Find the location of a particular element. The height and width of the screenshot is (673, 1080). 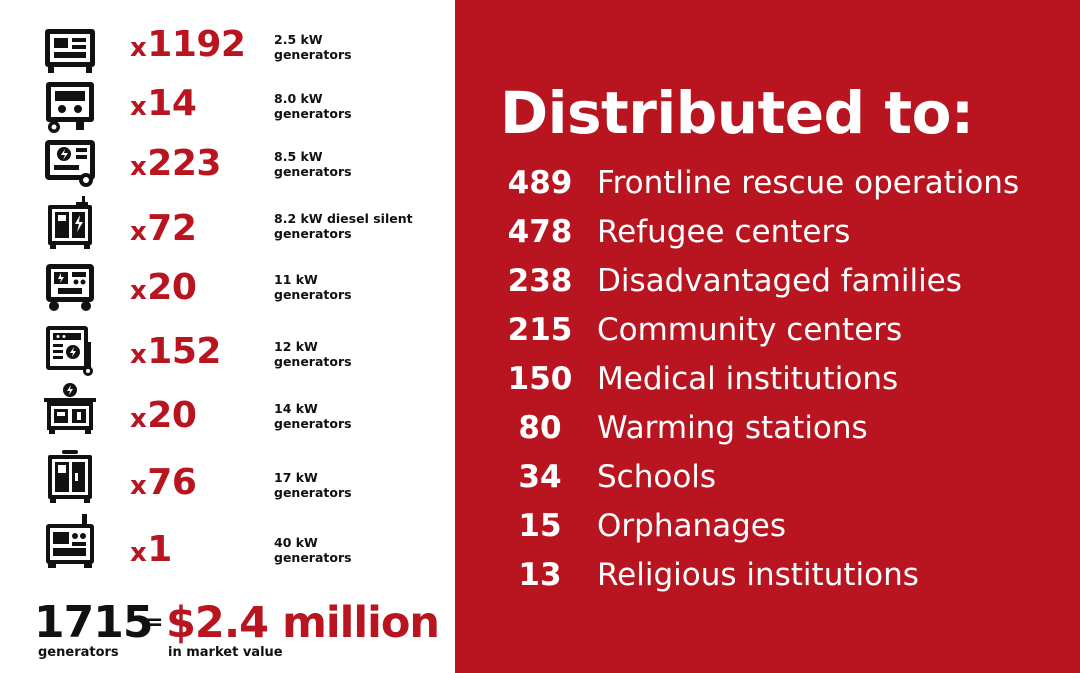

generator-desc: 2.5 kW generators is located at coordinates (313, 47).